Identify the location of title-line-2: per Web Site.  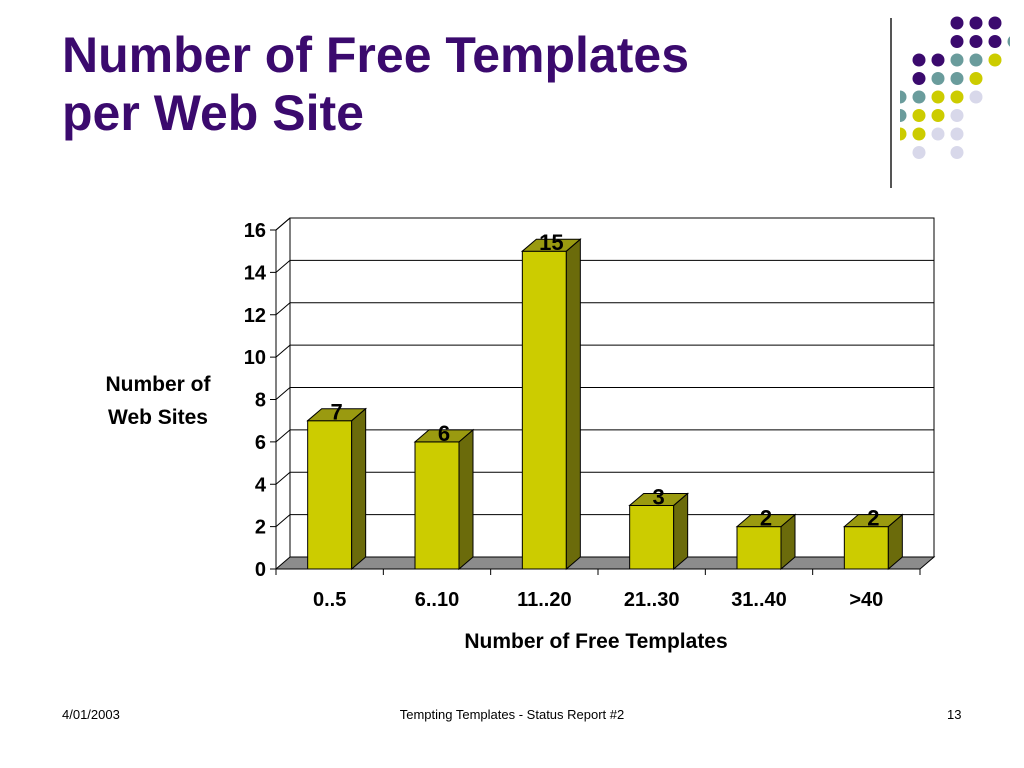
(213, 113).